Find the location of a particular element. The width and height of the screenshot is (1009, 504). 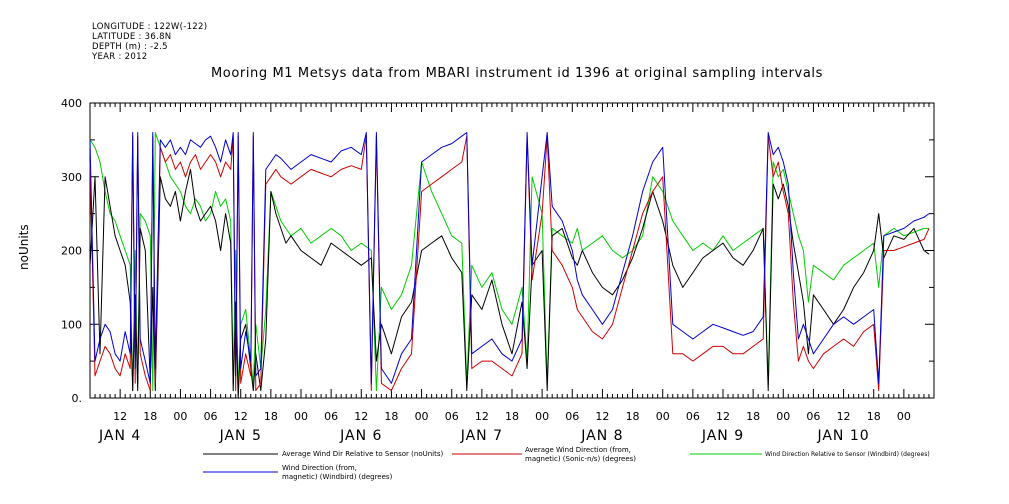

x-day-label: JAN 6 is located at coordinates (360, 436).